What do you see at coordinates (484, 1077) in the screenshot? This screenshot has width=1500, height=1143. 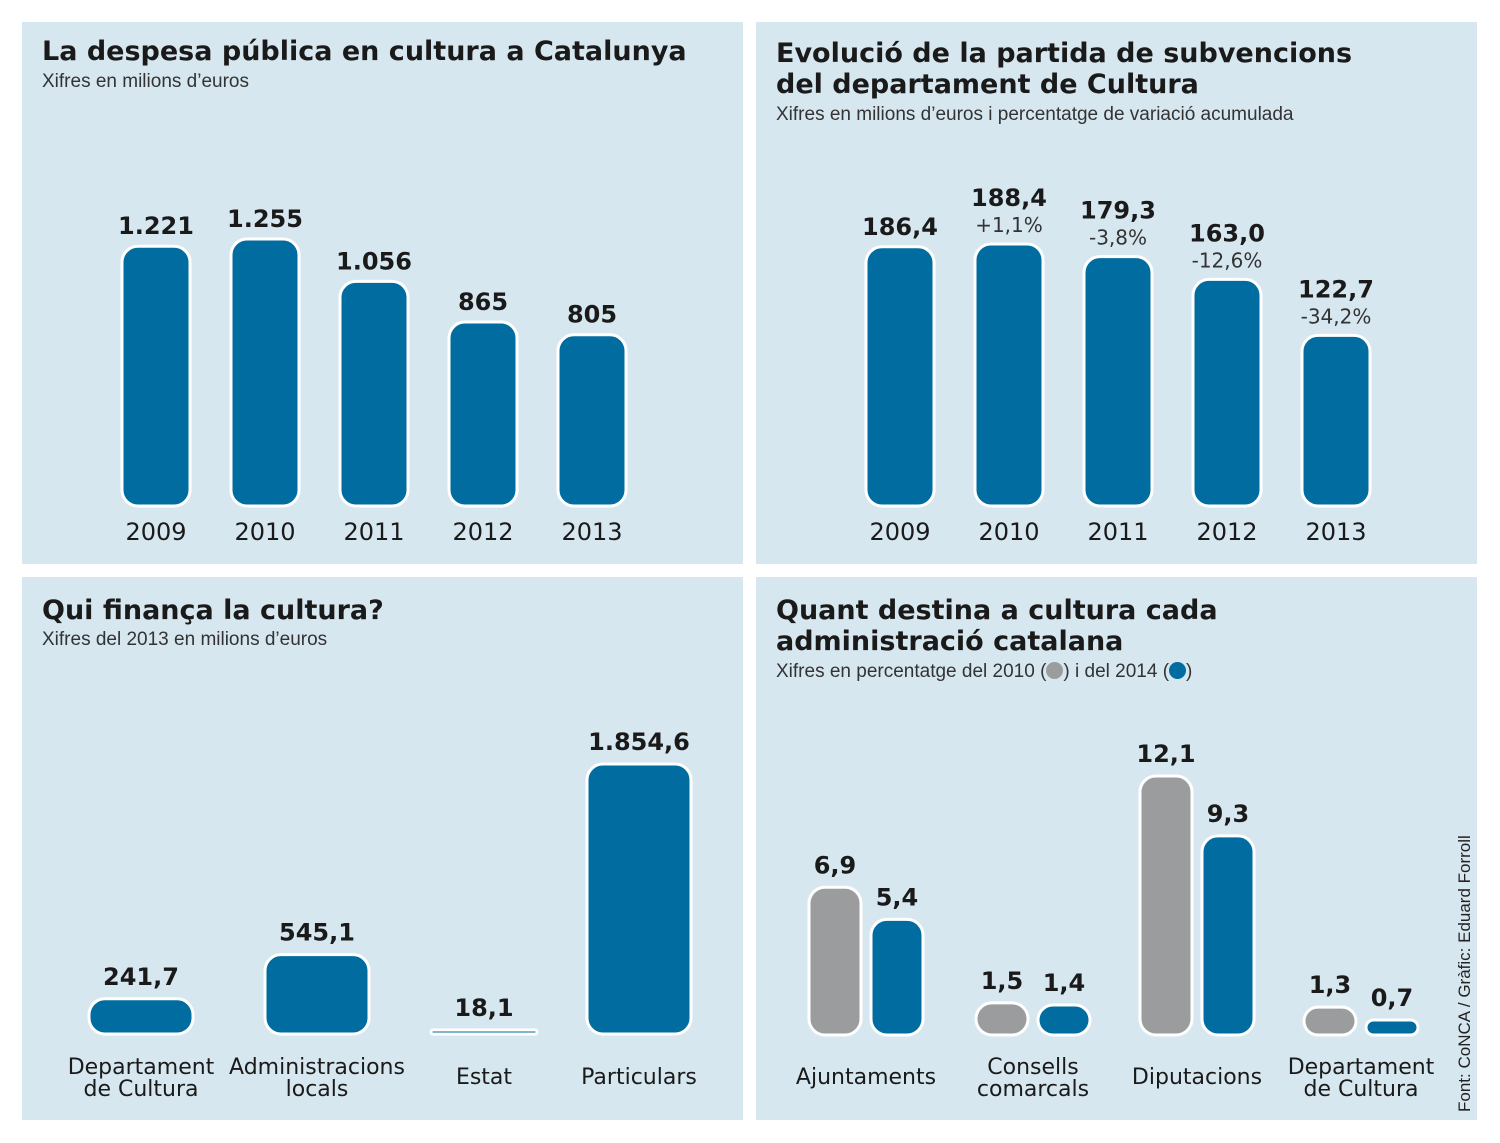 I see `x-tick-label: Estat` at bounding box center [484, 1077].